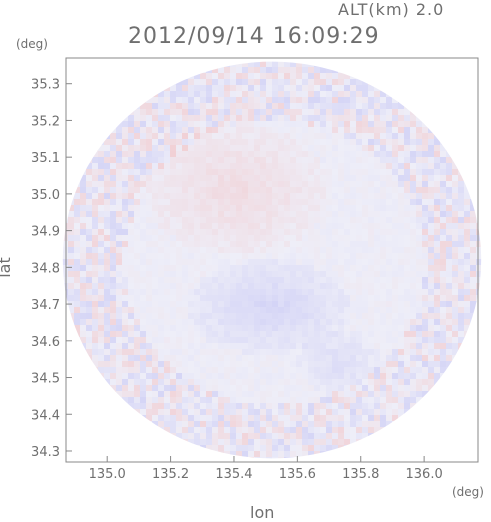  I want to click on x-tick-label: 135.0, so click(107, 474).